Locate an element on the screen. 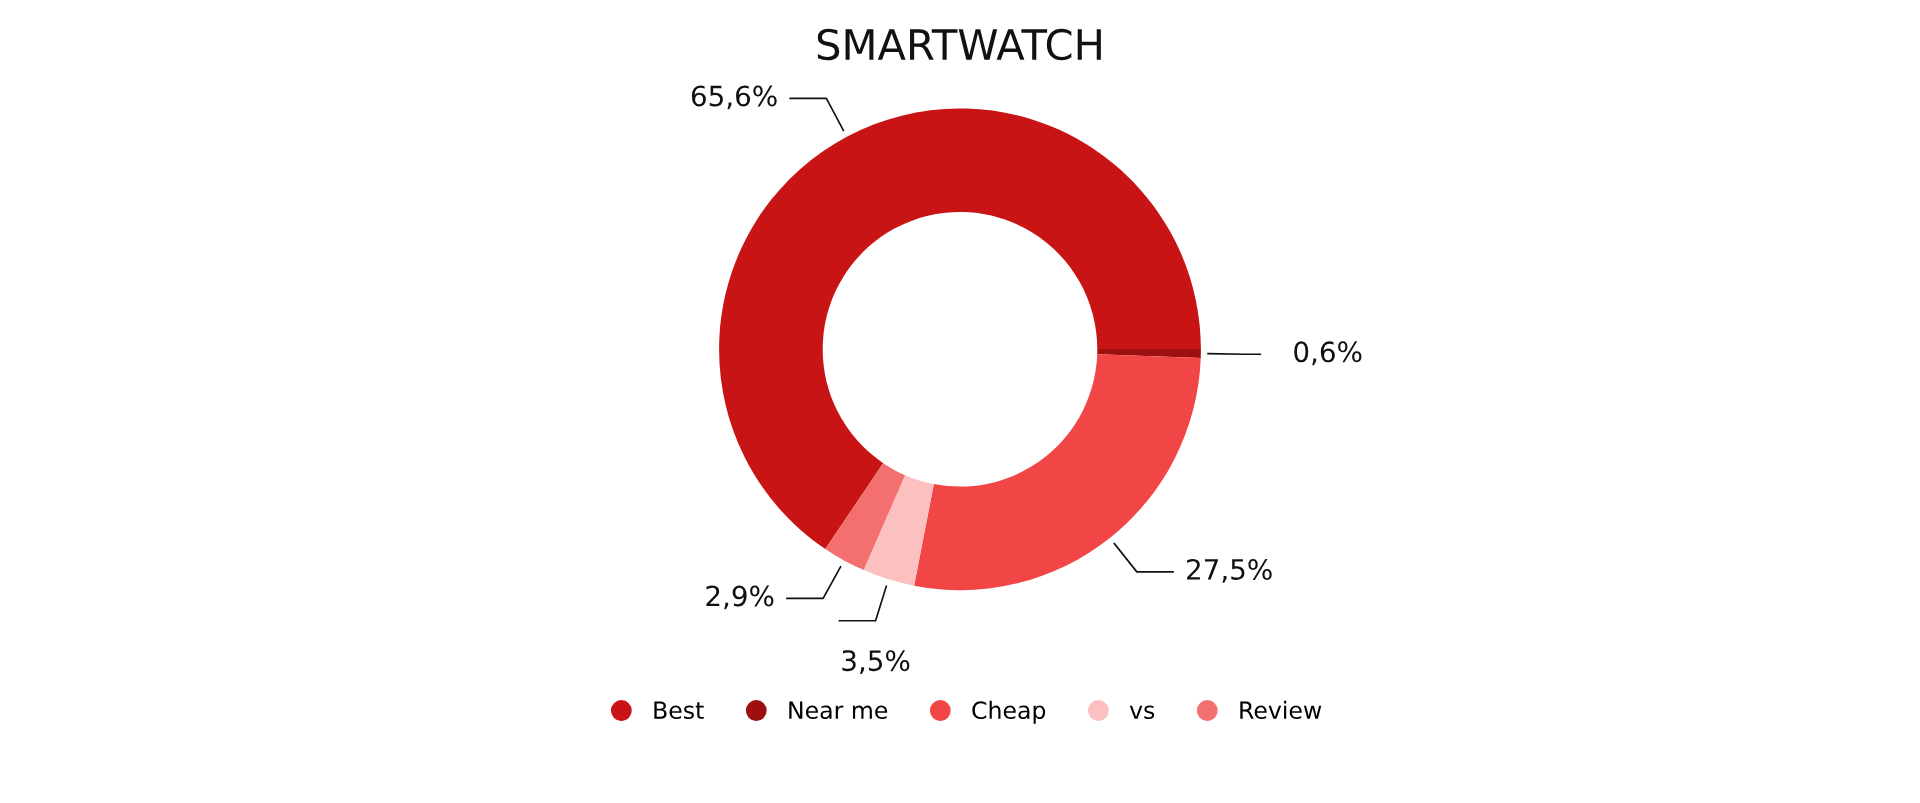  data-label: 65,6% is located at coordinates (734, 97).